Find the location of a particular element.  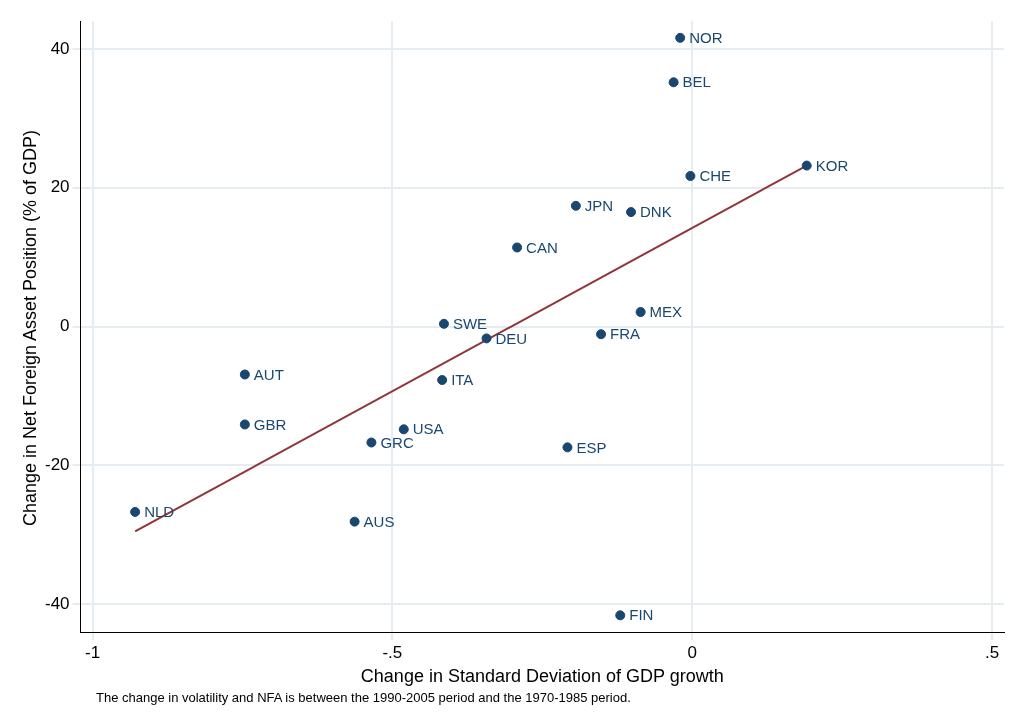

y-tick-label: 20 is located at coordinates (60, 187).